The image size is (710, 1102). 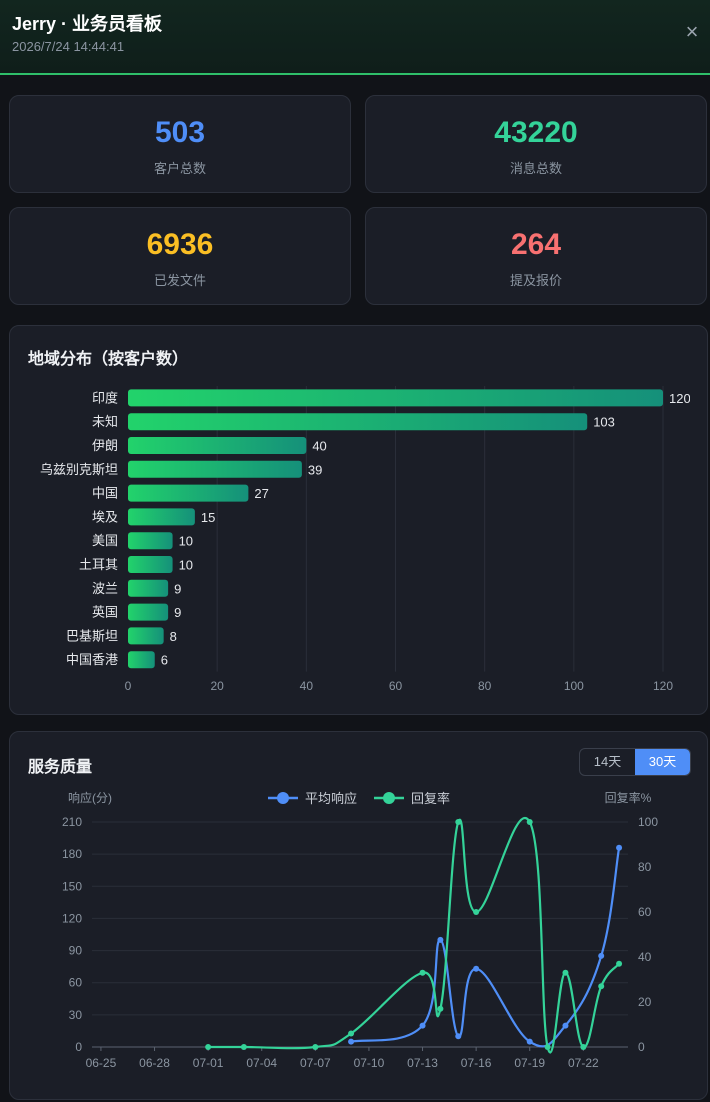 What do you see at coordinates (76, 983) in the screenshot?
I see `y-left-tick-label: 60` at bounding box center [76, 983].